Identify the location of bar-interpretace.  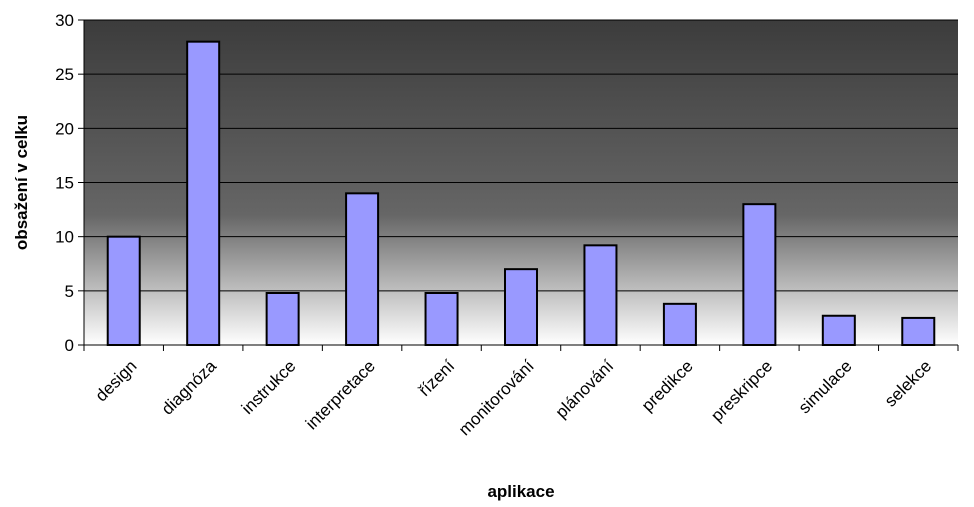
(362, 269).